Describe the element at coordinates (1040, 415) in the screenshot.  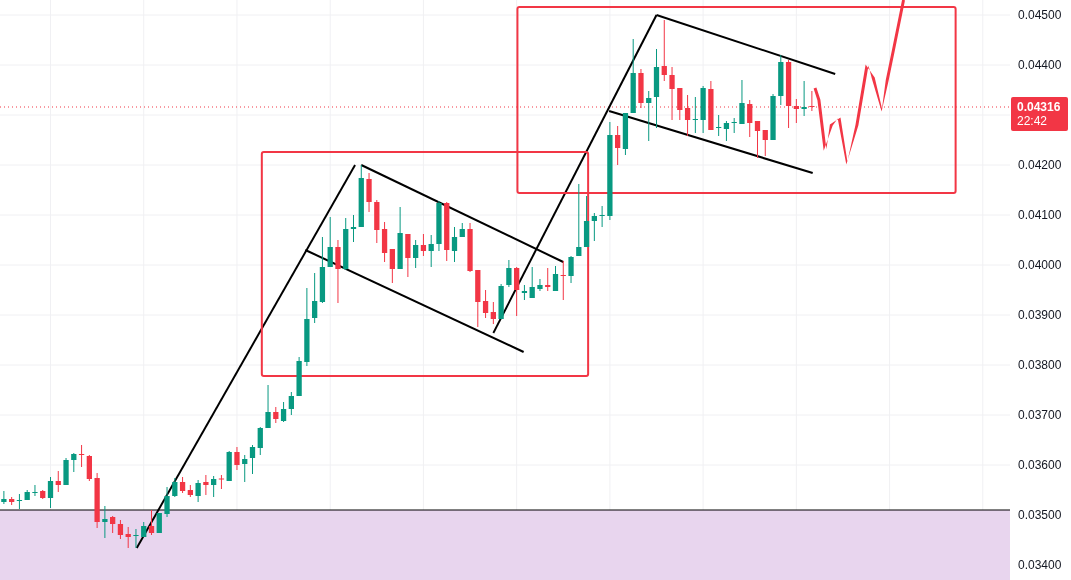
I see `y-tick-label: 0.03700` at that location.